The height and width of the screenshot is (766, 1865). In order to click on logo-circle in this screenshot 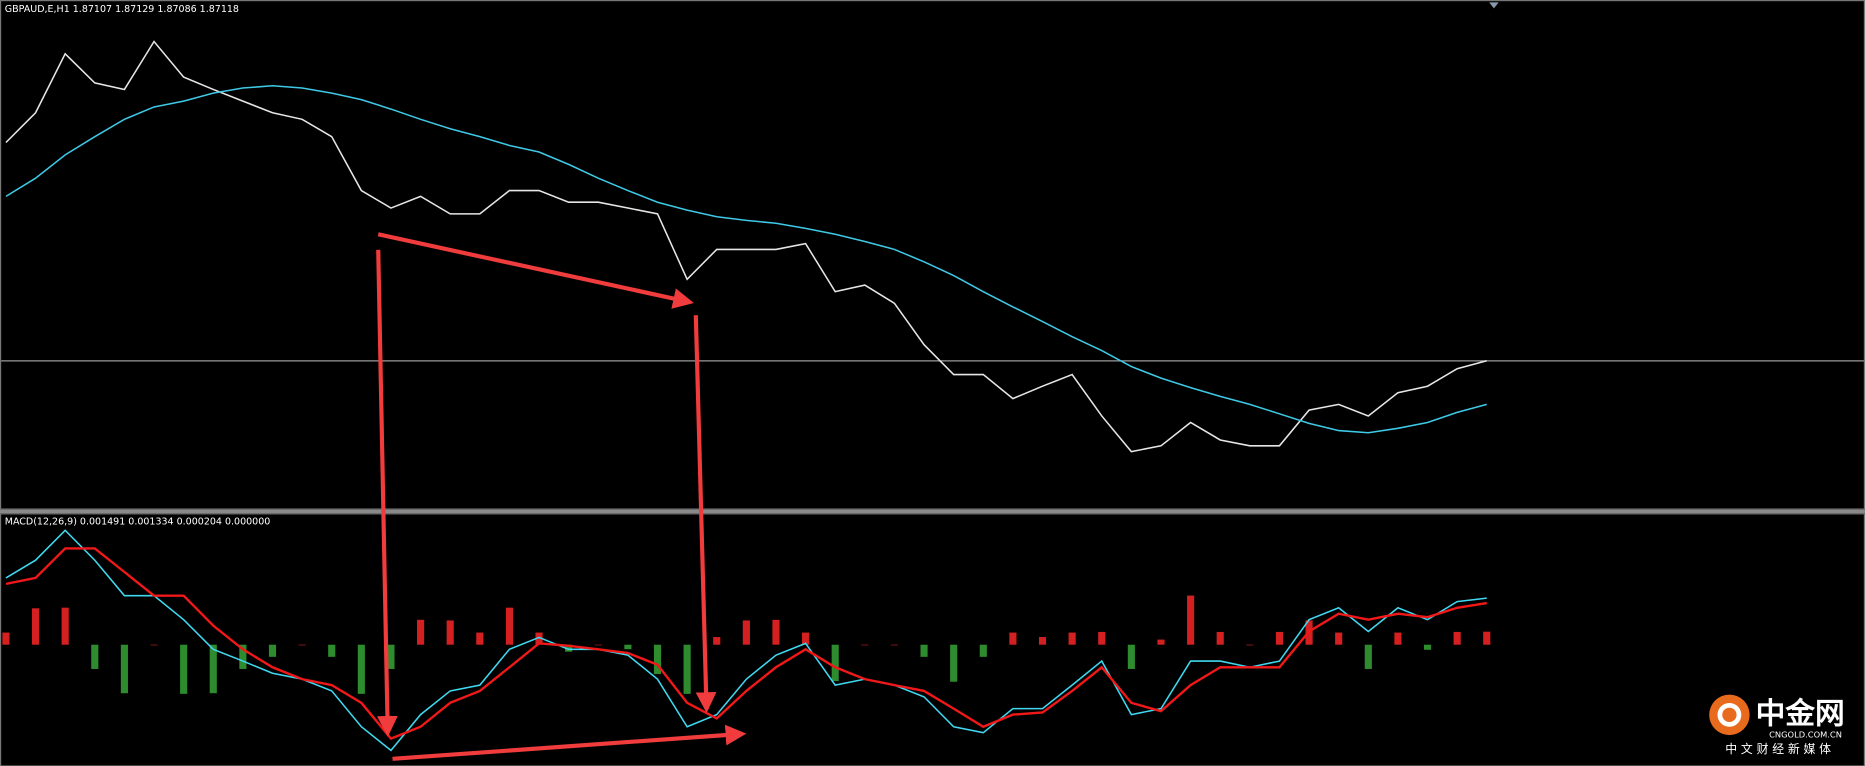, I will do `click(1729, 715)`.